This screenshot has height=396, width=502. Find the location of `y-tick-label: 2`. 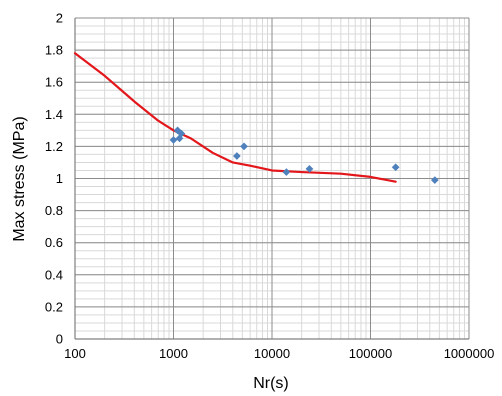

y-tick-label: 2 is located at coordinates (59, 18).